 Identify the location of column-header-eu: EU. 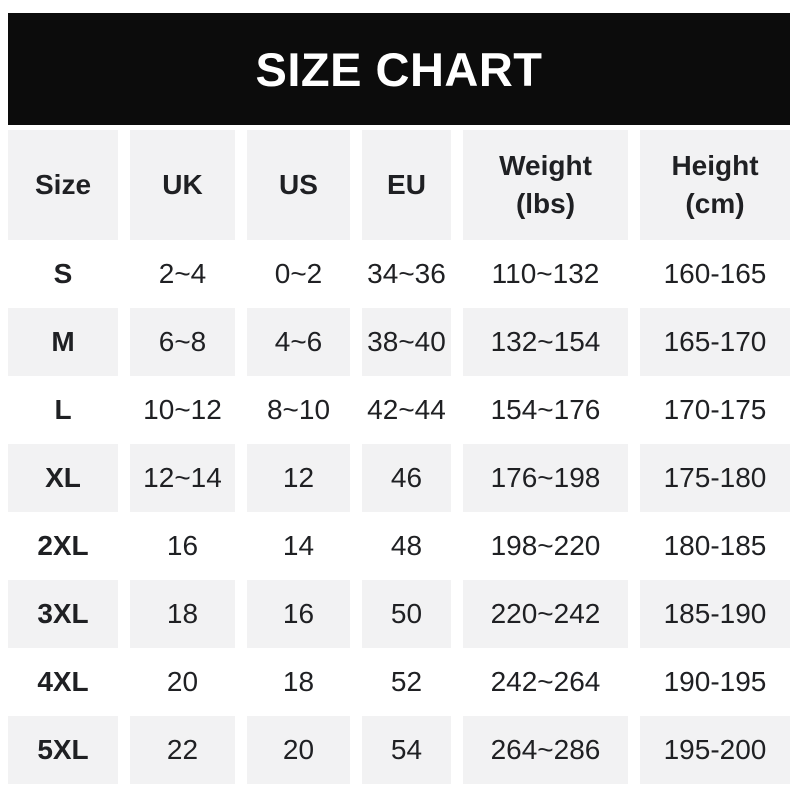
(406, 185).